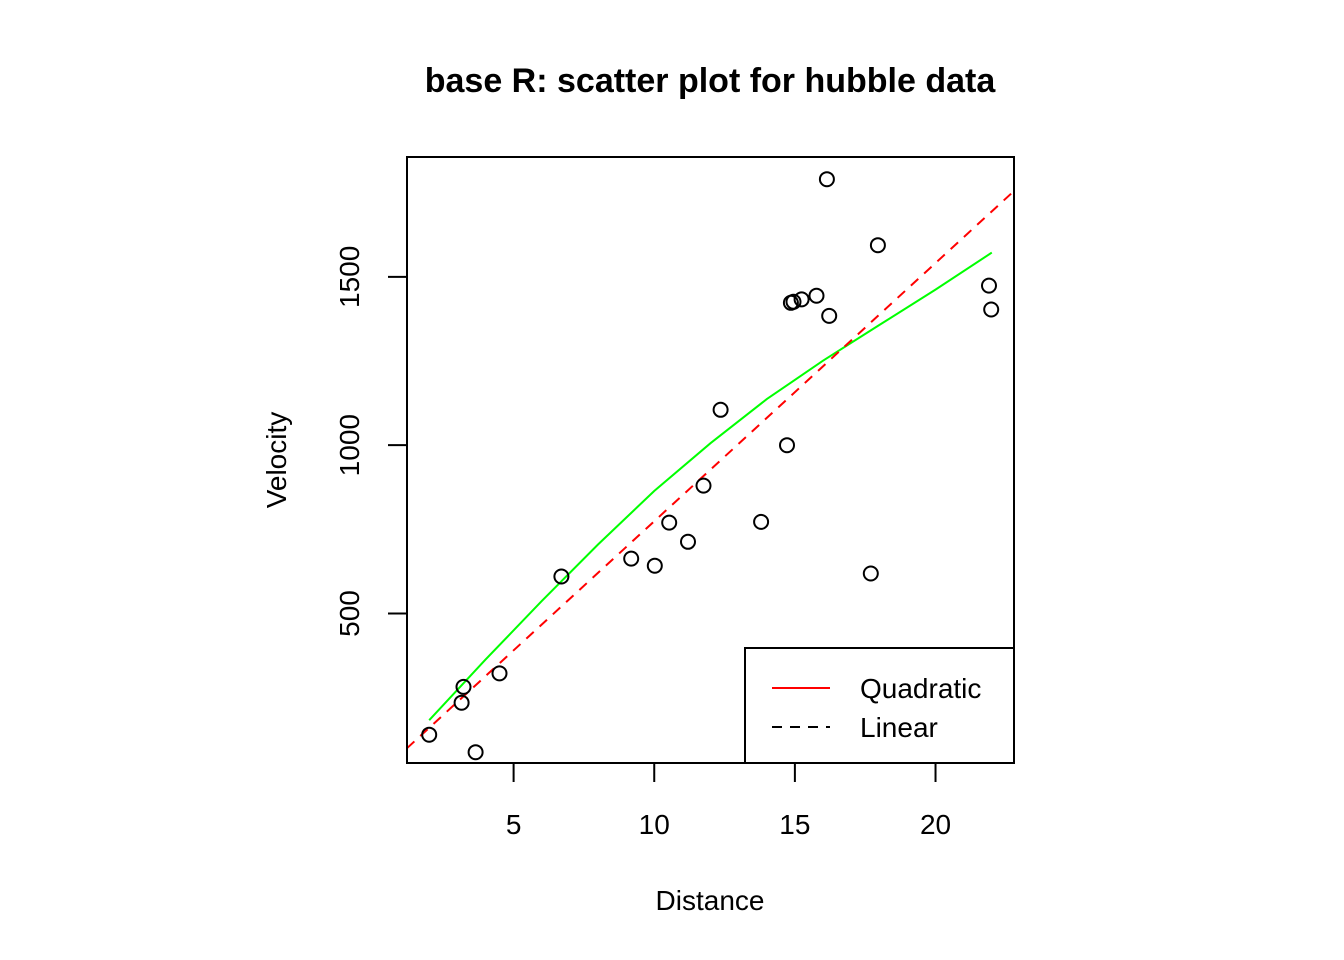  What do you see at coordinates (899, 727) in the screenshot?
I see `legend-label-linear: Linear` at bounding box center [899, 727].